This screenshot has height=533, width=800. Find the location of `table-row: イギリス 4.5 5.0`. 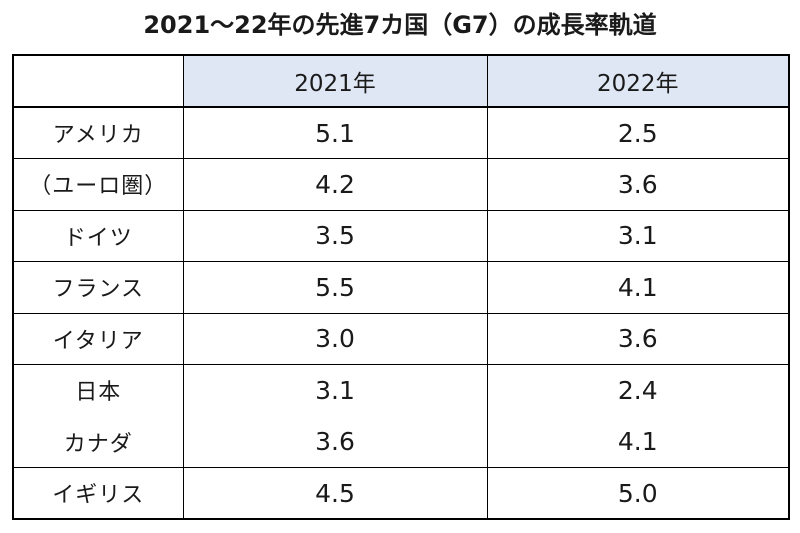

table-row: イギリス 4.5 5.0 is located at coordinates (401, 493).